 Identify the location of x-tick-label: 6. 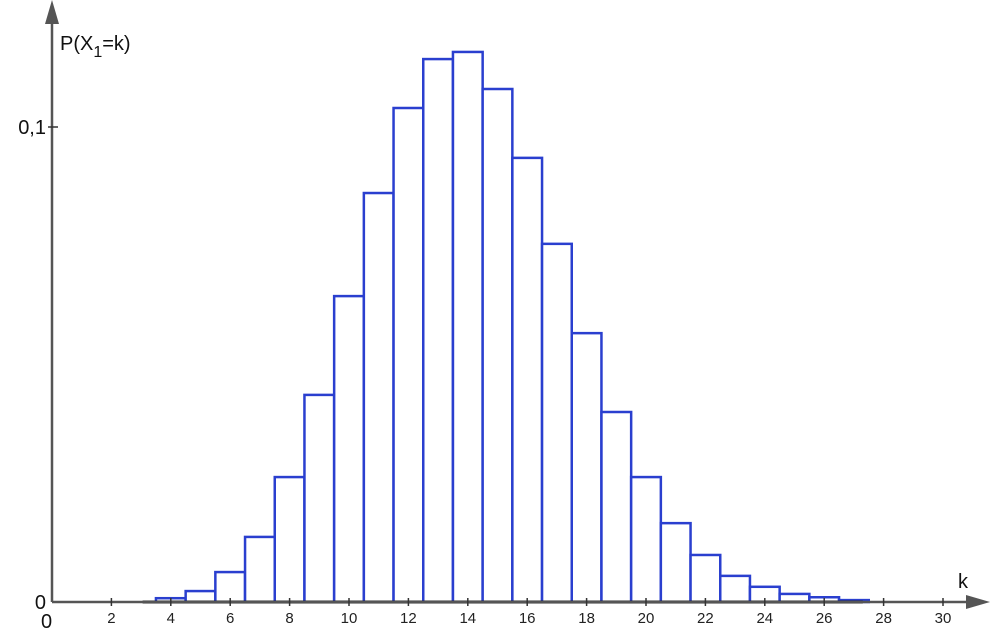
(230, 618).